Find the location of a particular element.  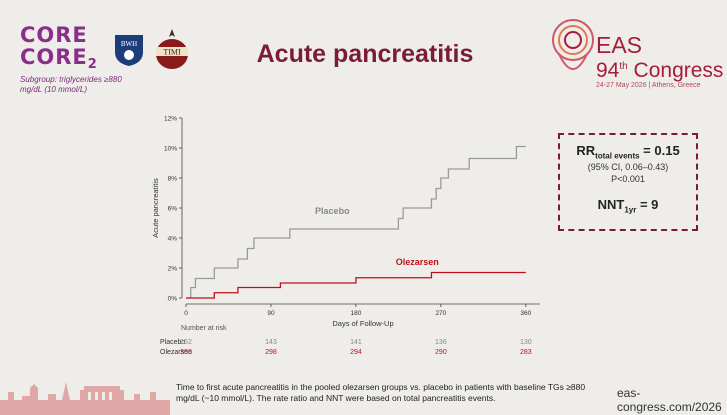

athens-skyline-icon is located at coordinates (85, 398).